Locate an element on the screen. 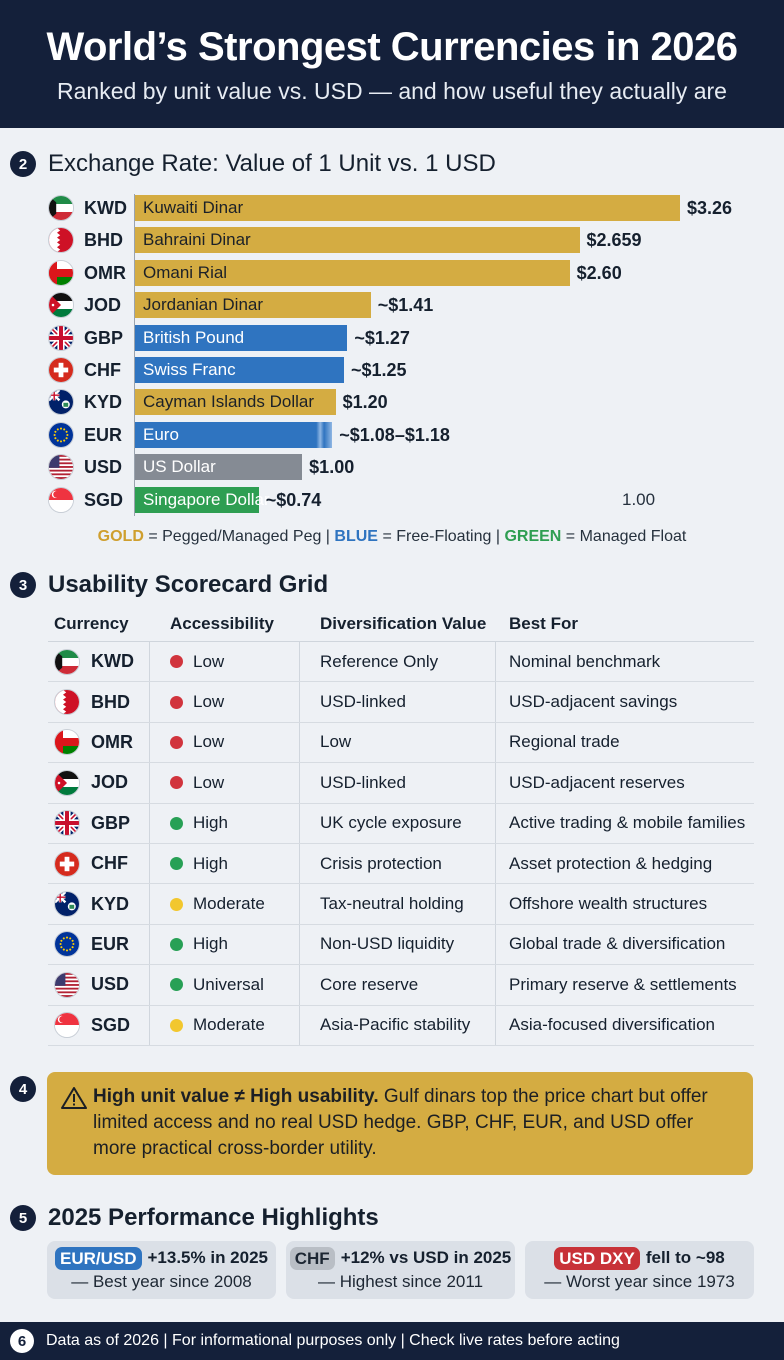  currency-code: KWD is located at coordinates (112, 661).